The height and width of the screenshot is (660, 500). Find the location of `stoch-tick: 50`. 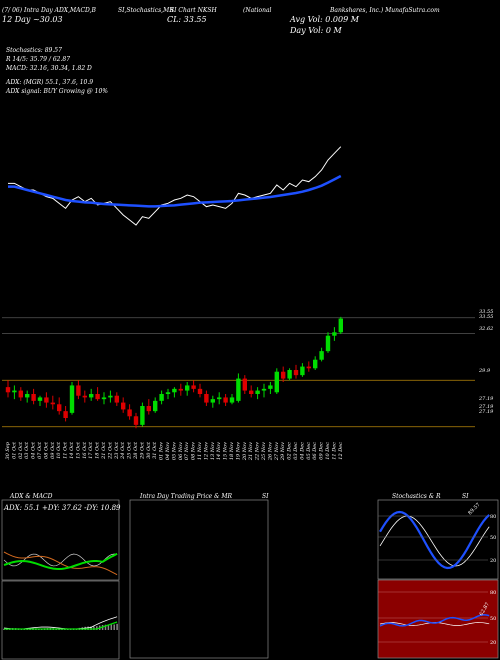

stoch-tick: 50 is located at coordinates (493, 538).